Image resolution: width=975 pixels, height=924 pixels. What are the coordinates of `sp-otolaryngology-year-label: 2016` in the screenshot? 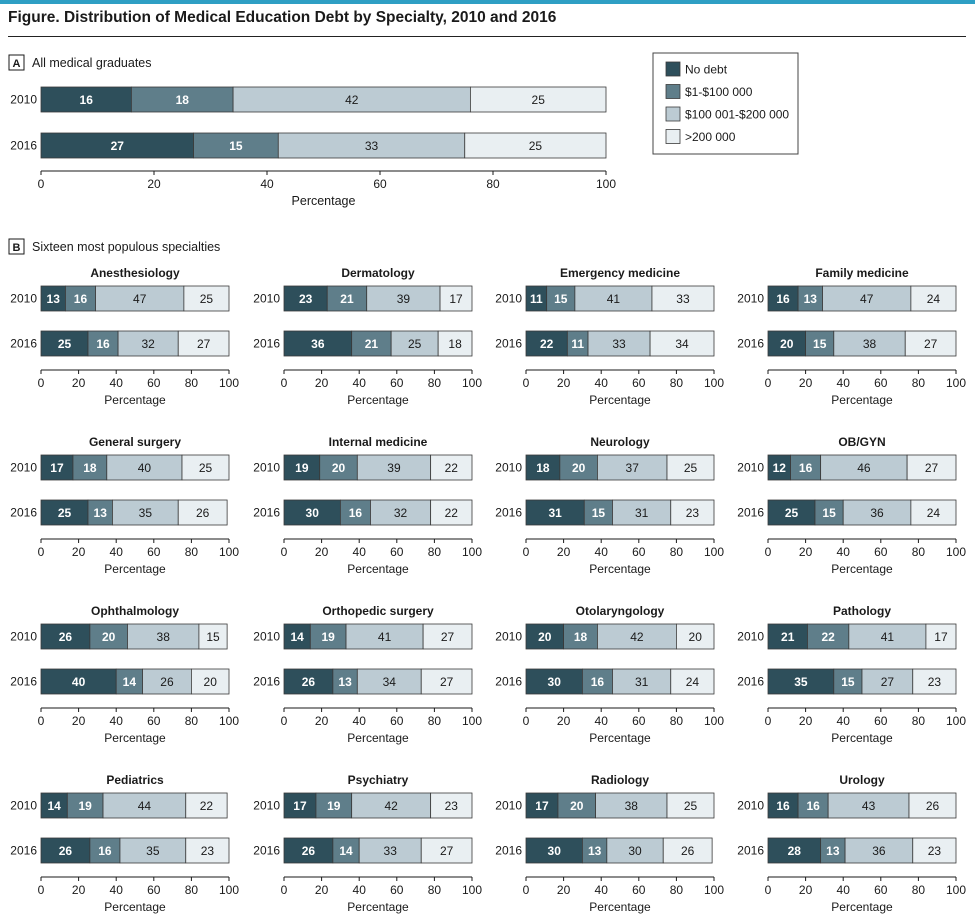 It's located at (508, 682).